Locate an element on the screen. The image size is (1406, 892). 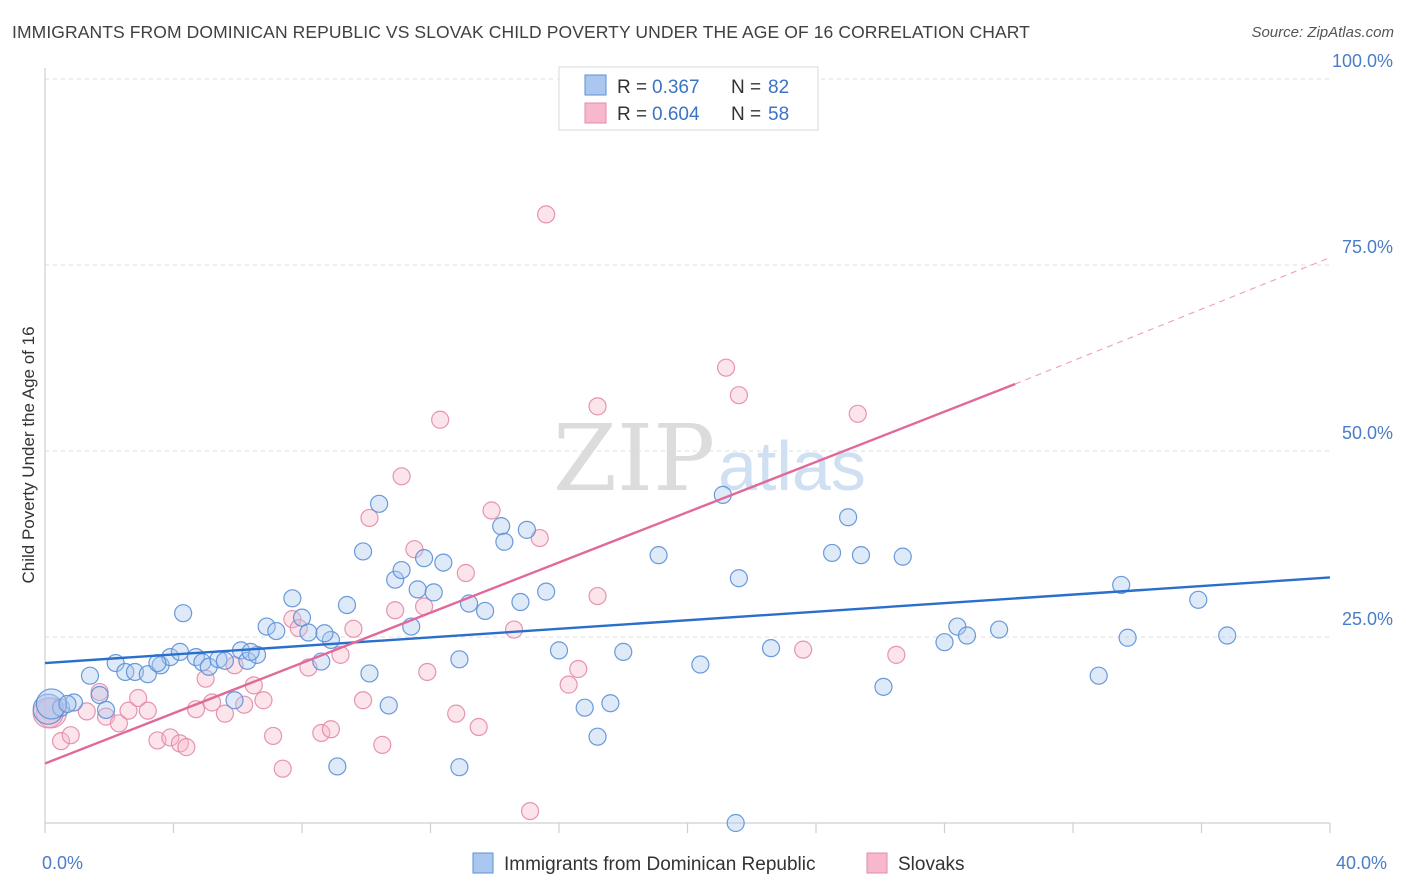
watermark: ZIP atlas is located at coordinates (709, 458).